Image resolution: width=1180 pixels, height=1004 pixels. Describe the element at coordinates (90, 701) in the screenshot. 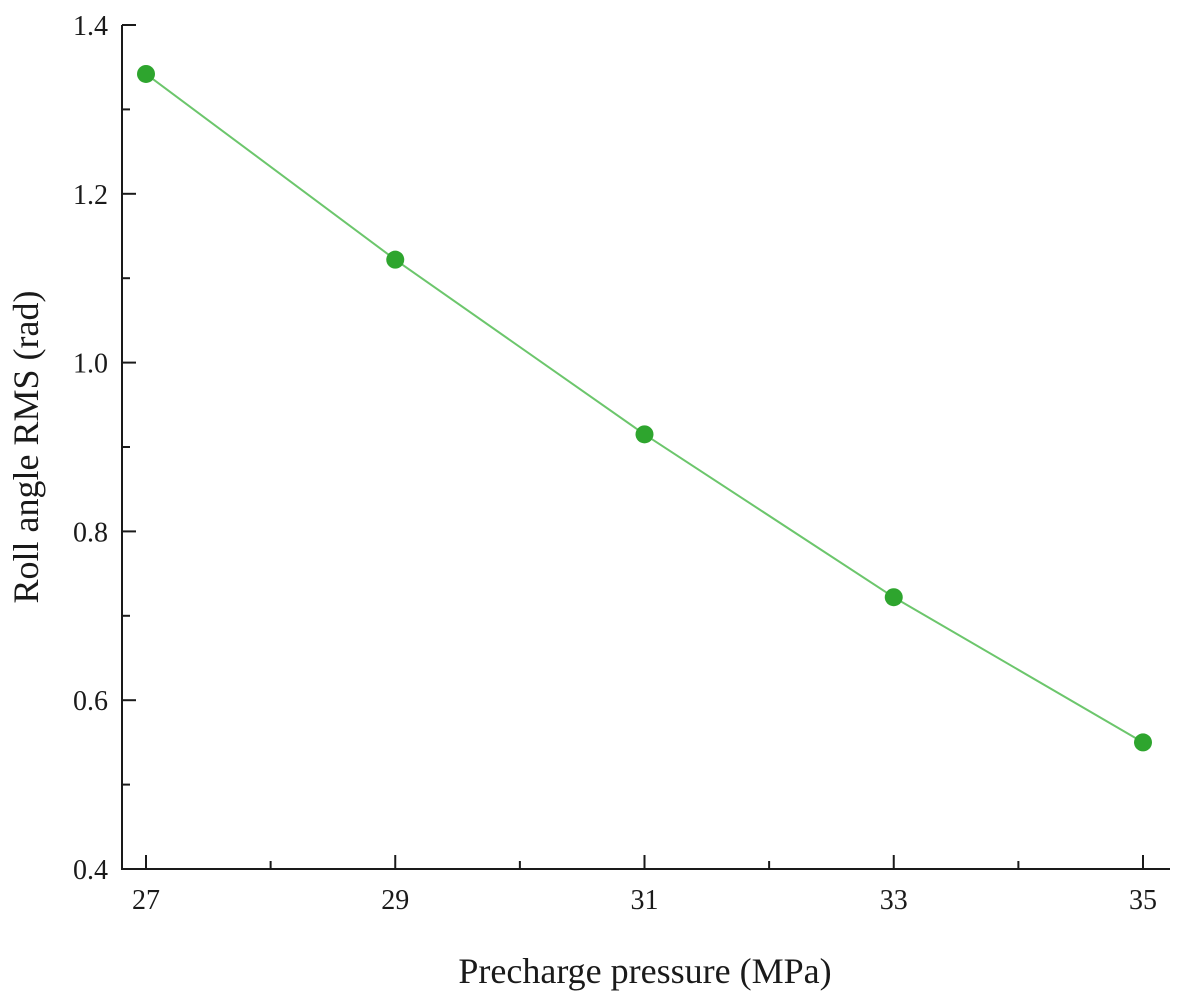

I see `y-tick-label: 0.6` at that location.